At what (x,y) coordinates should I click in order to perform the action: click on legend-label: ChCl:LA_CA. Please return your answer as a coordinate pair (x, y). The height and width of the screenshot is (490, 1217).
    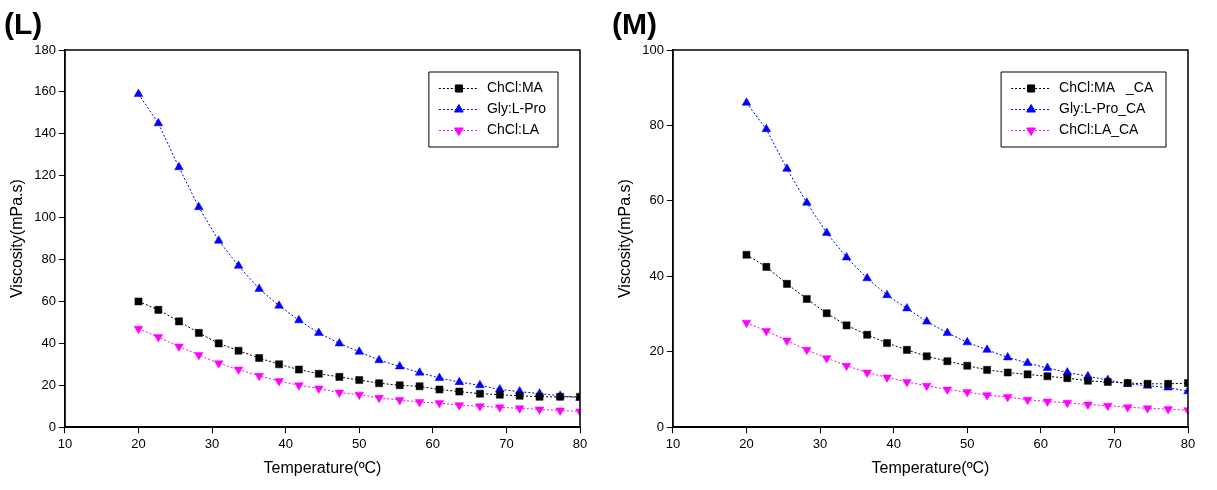
    Looking at the image, I should click on (1099, 129).